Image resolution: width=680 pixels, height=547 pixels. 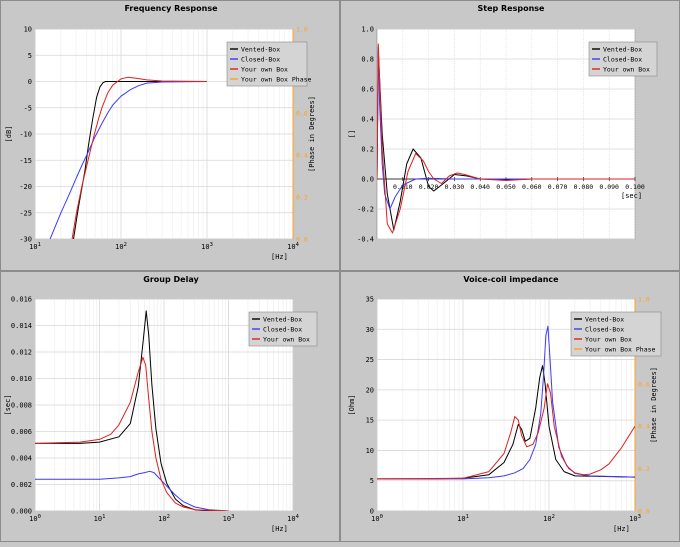 What do you see at coordinates (558, 187) in the screenshot?
I see `x-tick-label: 0.070` at bounding box center [558, 187].